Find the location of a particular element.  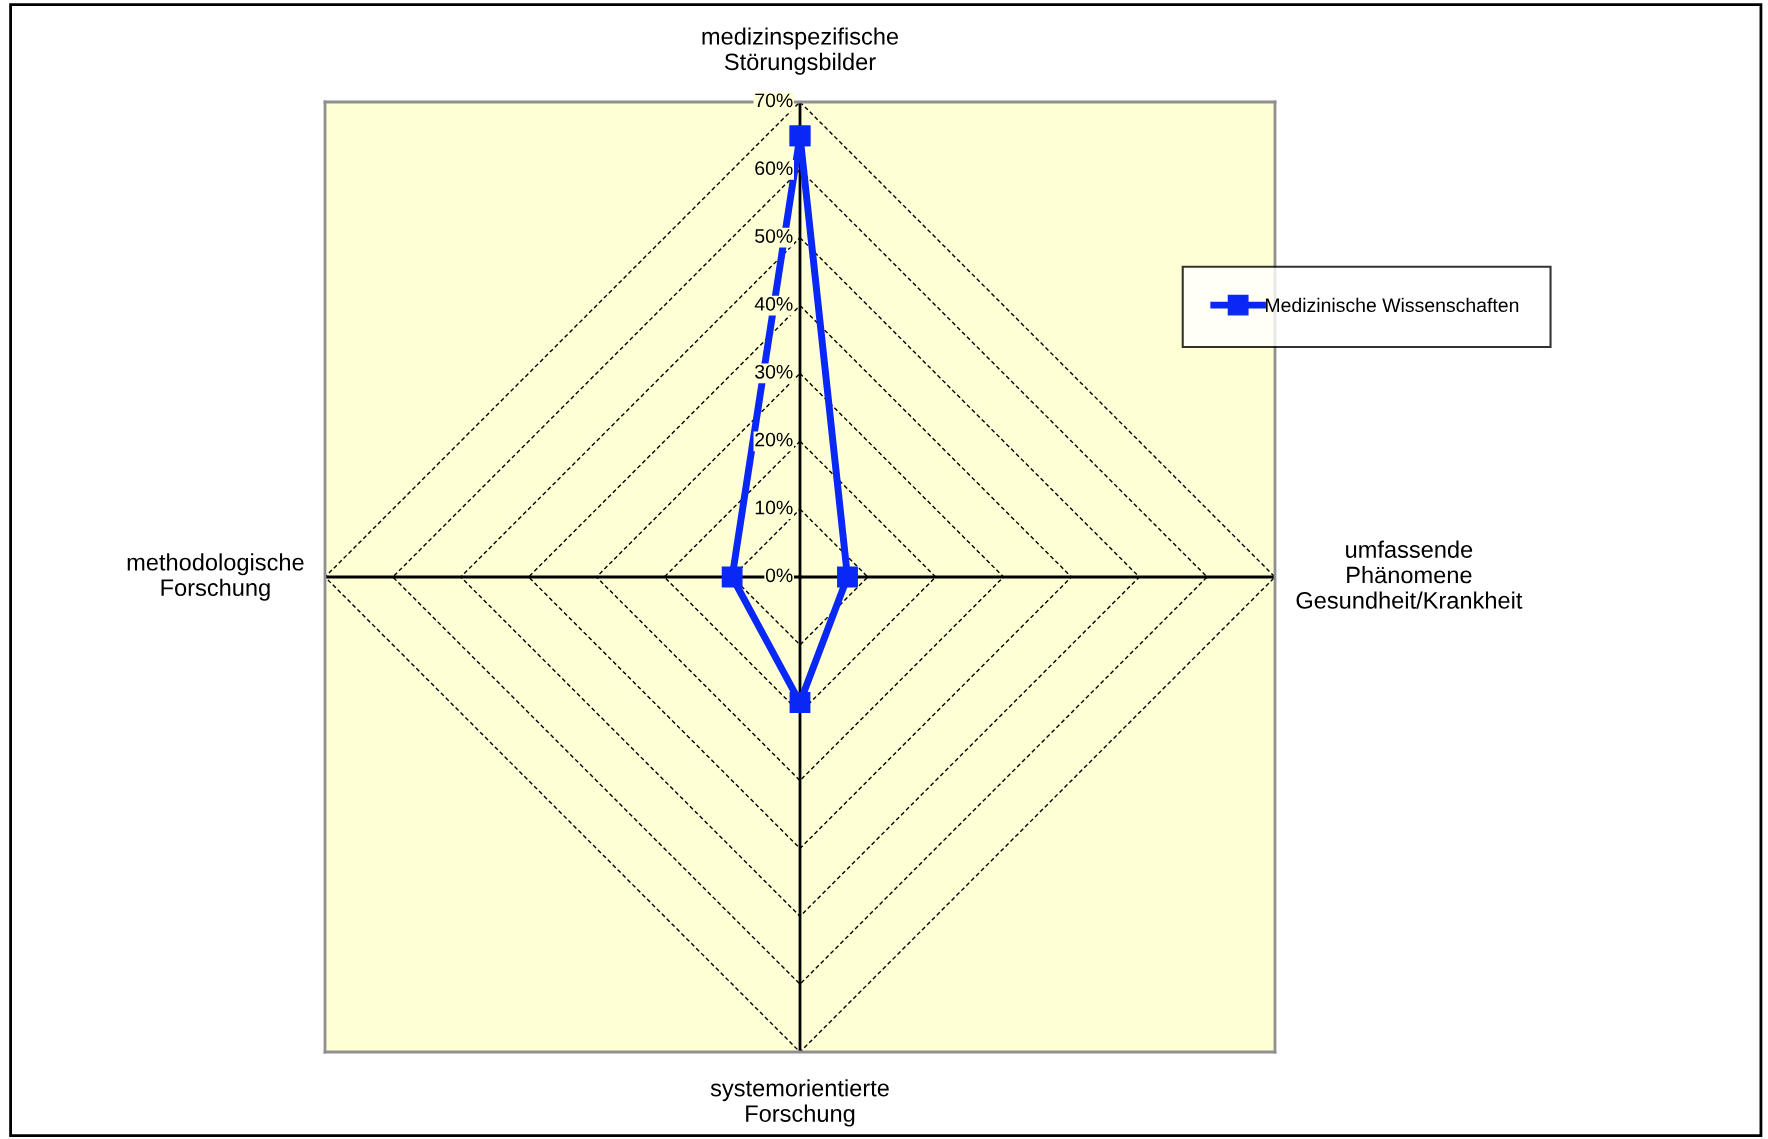

y-tick-label: 50% is located at coordinates (774, 236).